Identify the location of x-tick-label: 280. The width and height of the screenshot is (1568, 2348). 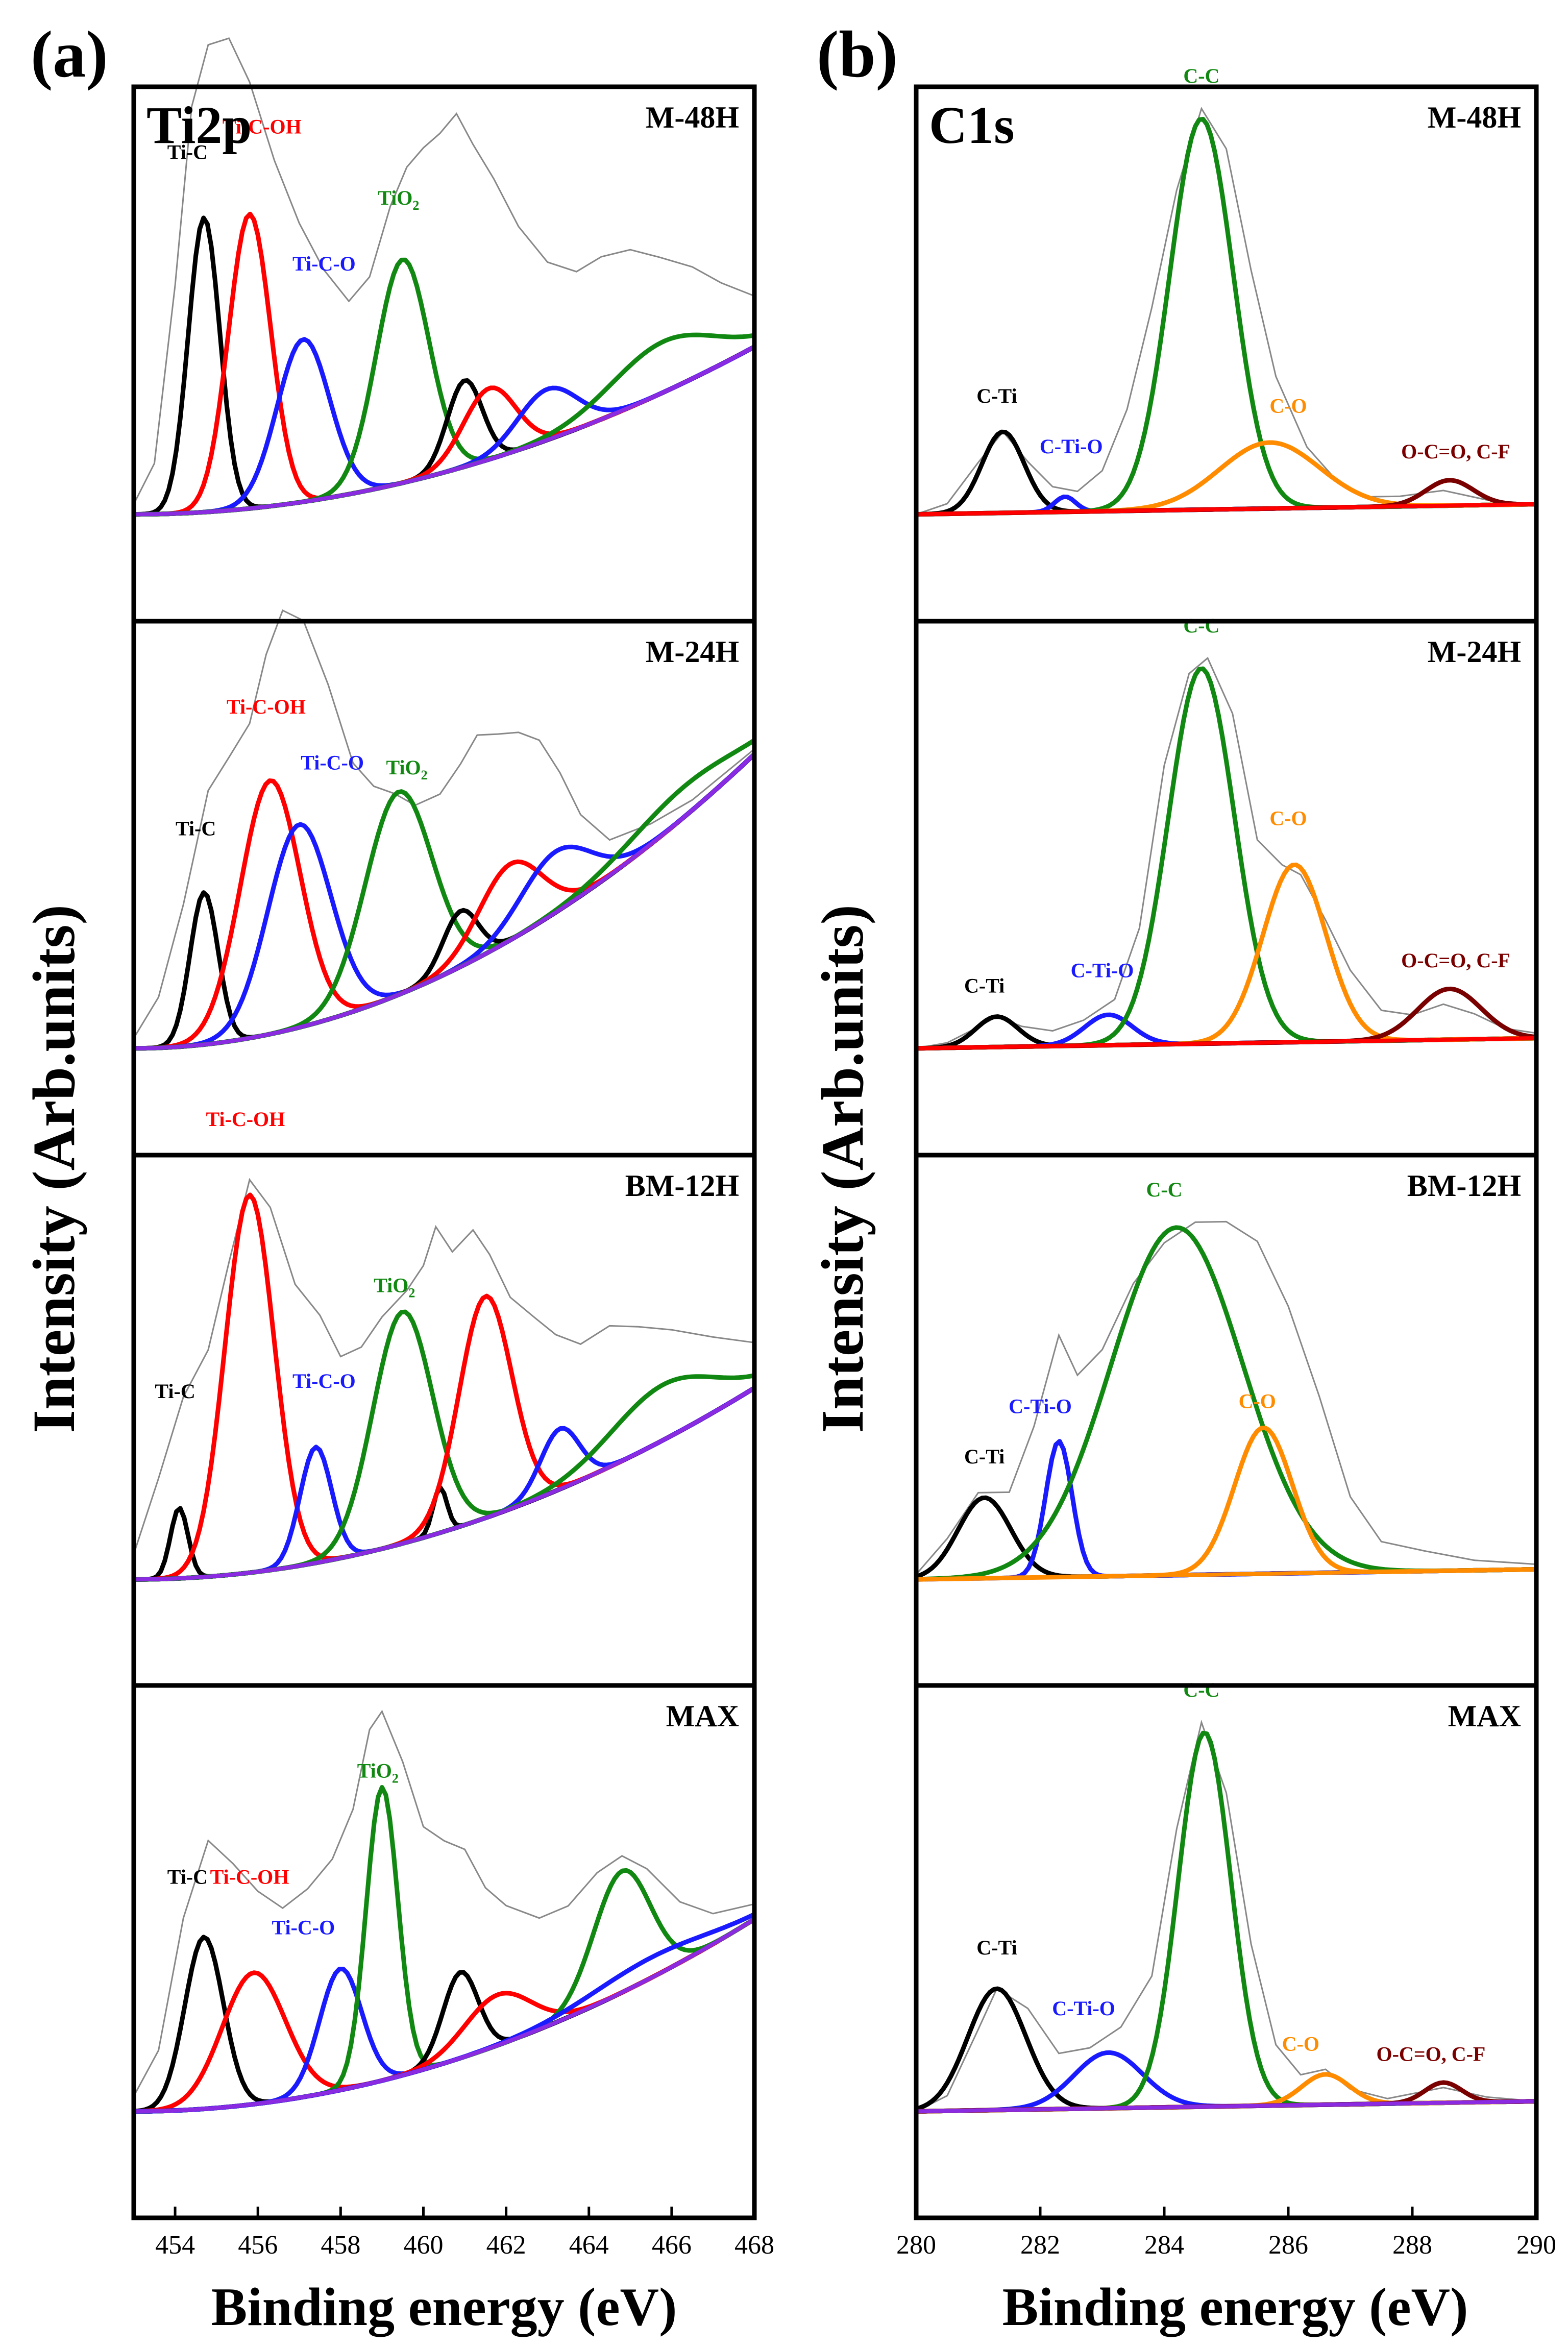
(916, 2245).